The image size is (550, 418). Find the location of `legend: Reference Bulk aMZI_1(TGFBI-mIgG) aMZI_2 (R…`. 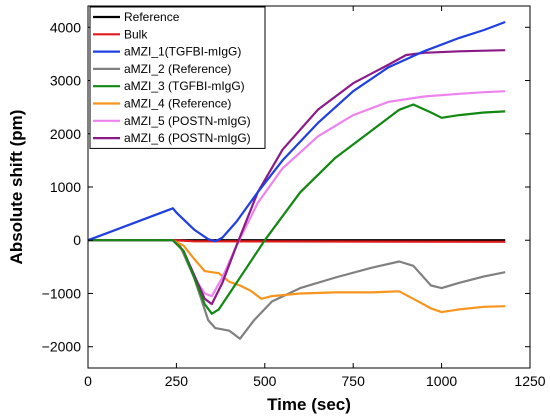

legend: Reference Bulk aMZI_1(TGFBI-mIgG) aMZI_2 (R… is located at coordinates (177, 77).